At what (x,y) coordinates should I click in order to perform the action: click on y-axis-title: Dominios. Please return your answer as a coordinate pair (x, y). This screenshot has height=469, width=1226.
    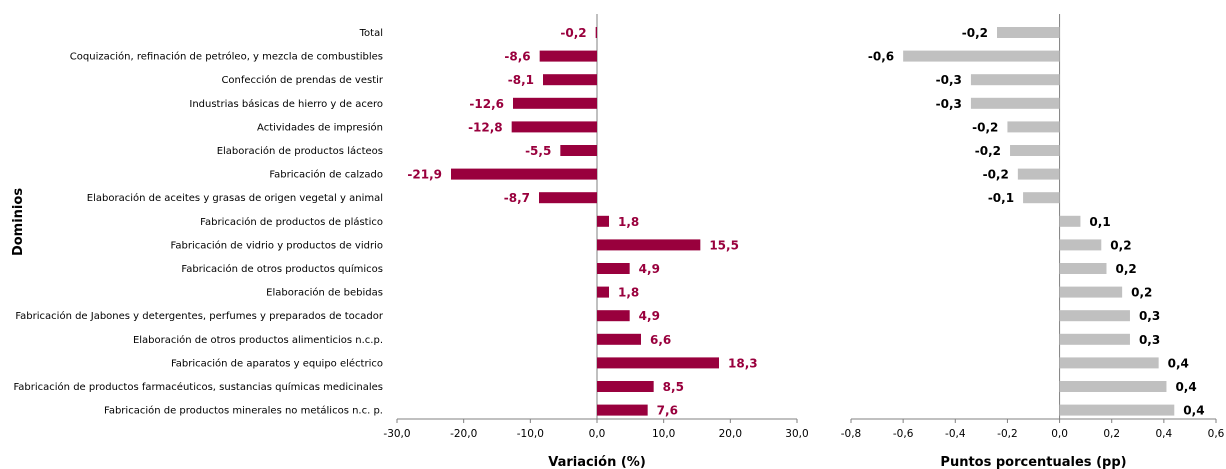
    Looking at the image, I should click on (18, 222).